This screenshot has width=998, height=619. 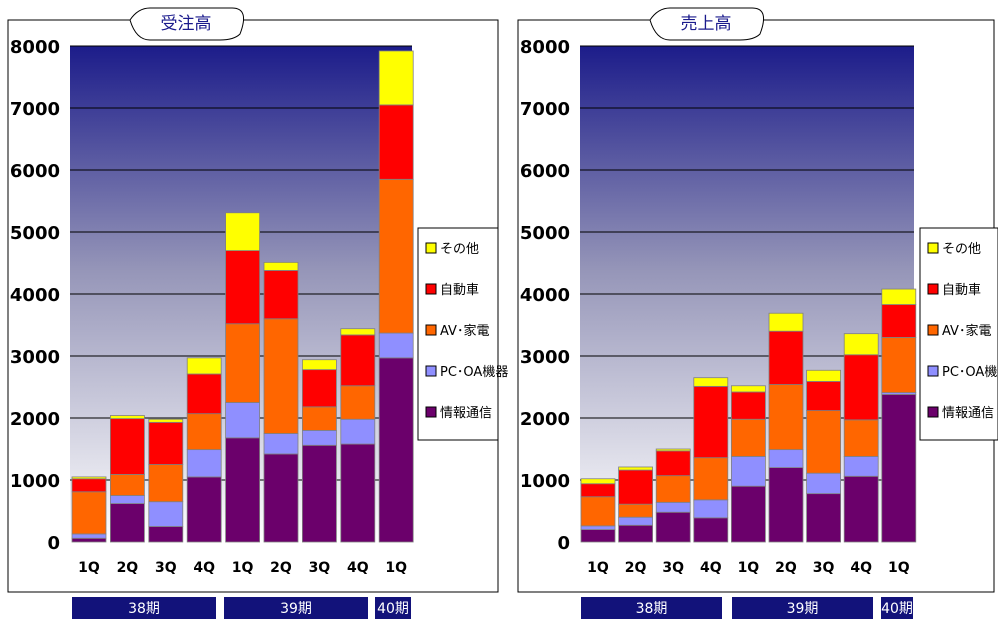 What do you see at coordinates (458, 334) in the screenshot?
I see `legend` at bounding box center [458, 334].